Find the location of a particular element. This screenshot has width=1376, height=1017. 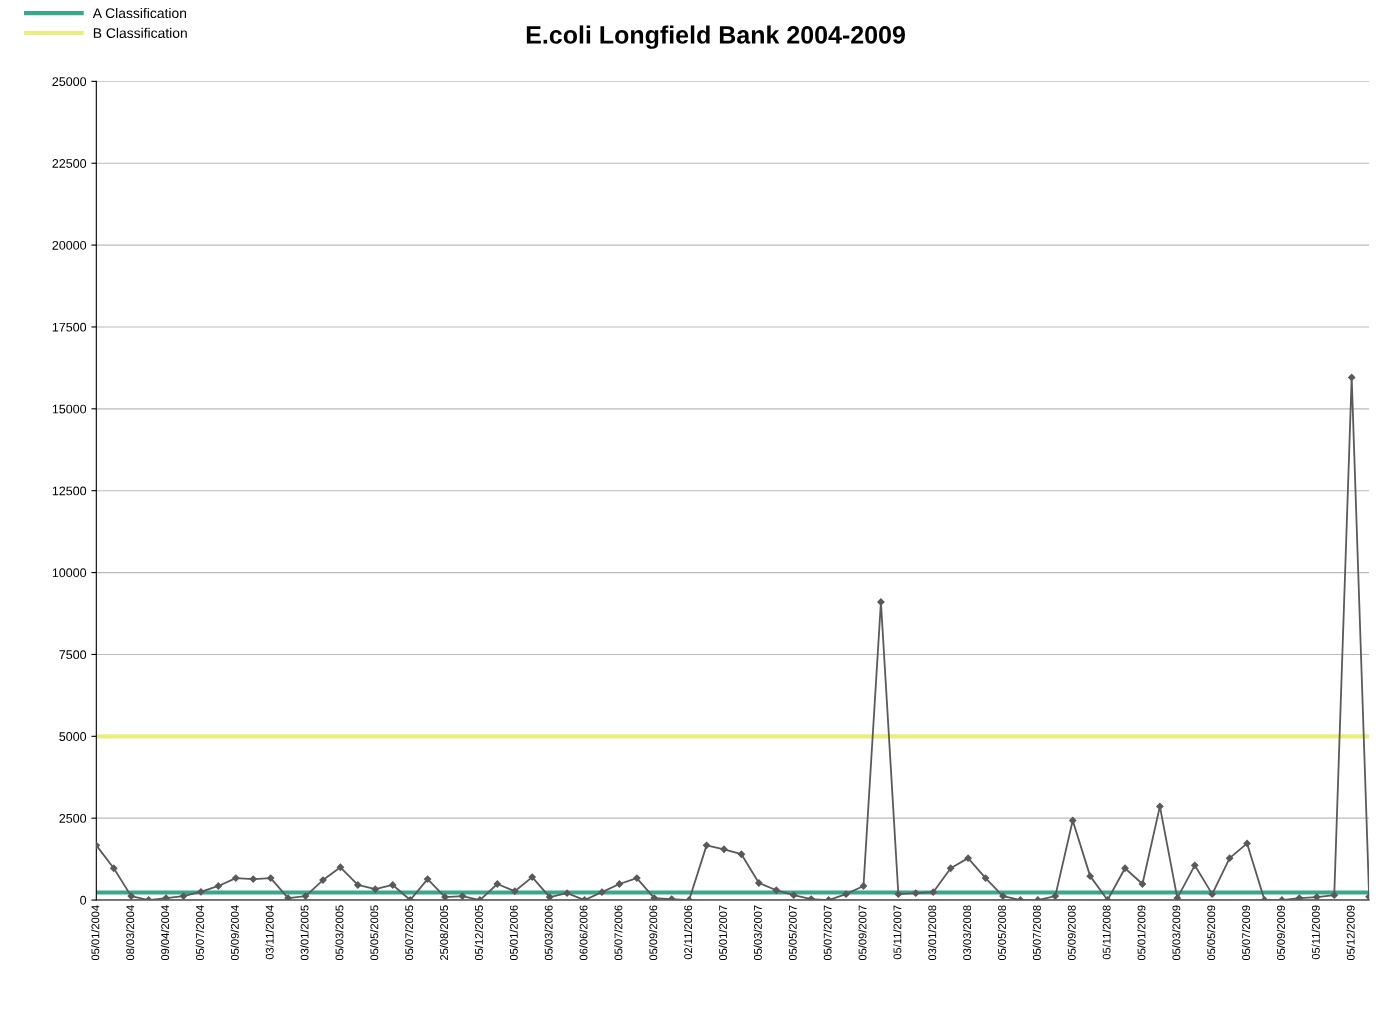

x-tick-label: 05/07/2005 is located at coordinates (409, 933).